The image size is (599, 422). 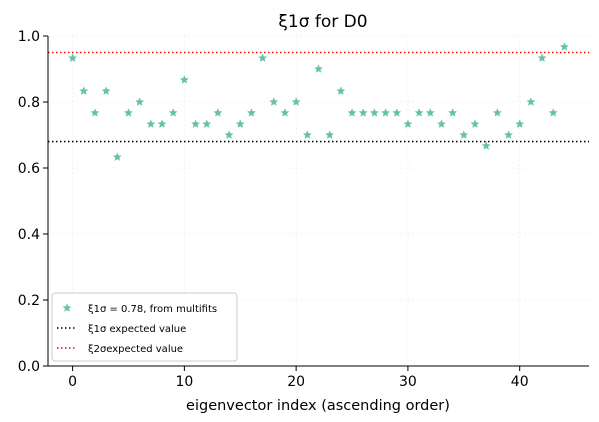 I want to click on y-tick-label: 0.0, so click(x=29, y=367).